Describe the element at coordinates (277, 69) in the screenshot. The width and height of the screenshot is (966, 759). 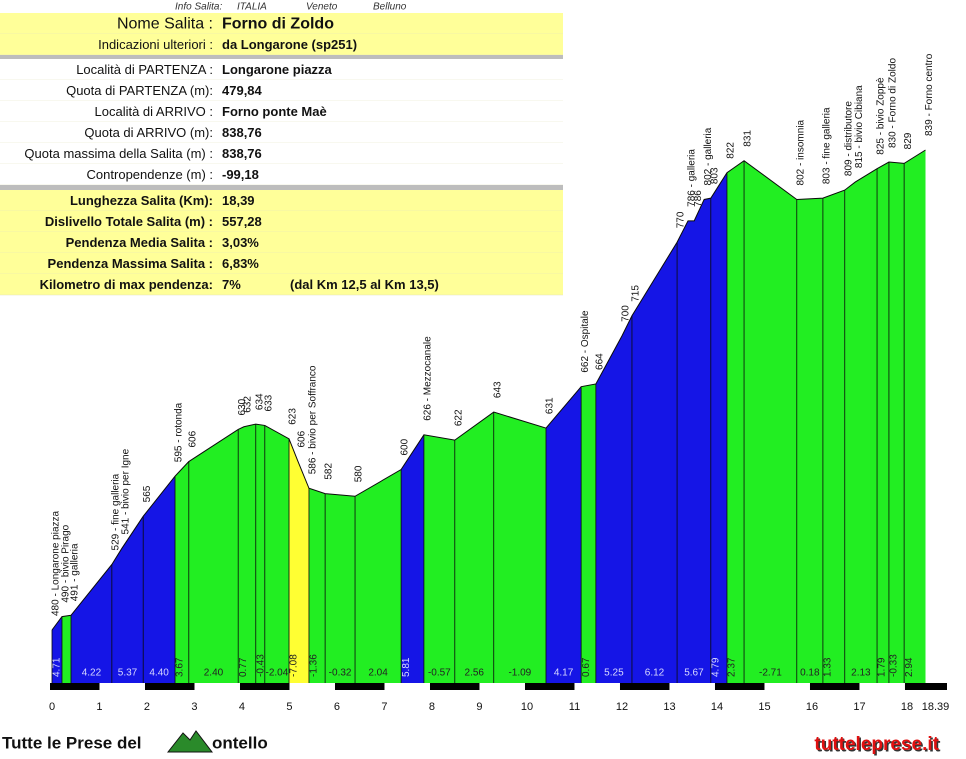
I see `row-value: Longarone piazza` at that location.